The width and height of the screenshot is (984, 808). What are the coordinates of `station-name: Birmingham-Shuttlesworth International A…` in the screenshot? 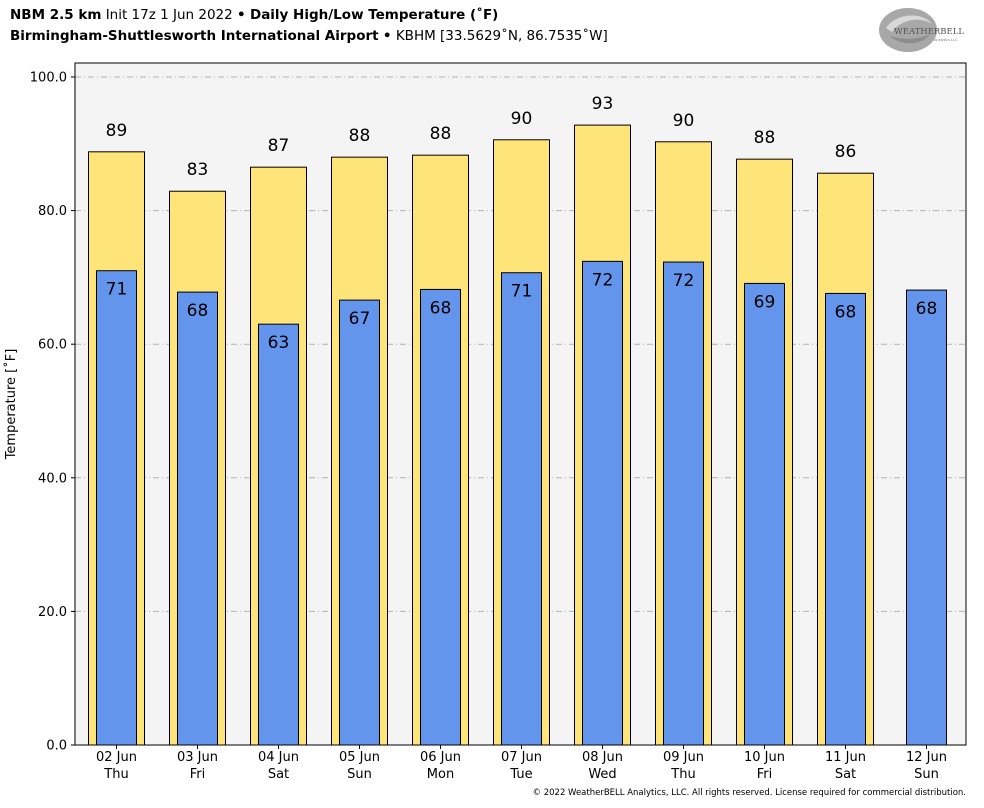 It's located at (194, 36).